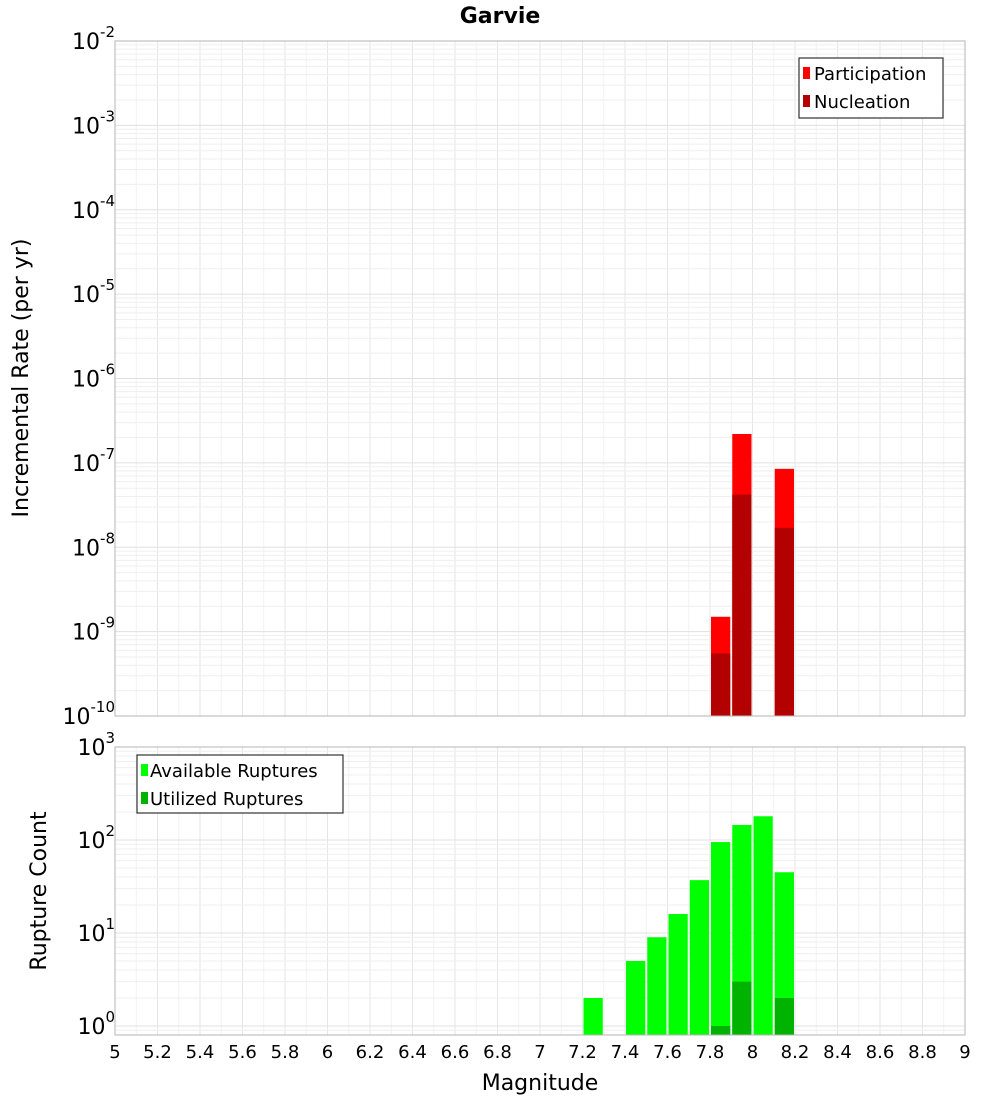  What do you see at coordinates (922, 1052) in the screenshot?
I see `x-tick-label: 8.8` at bounding box center [922, 1052].